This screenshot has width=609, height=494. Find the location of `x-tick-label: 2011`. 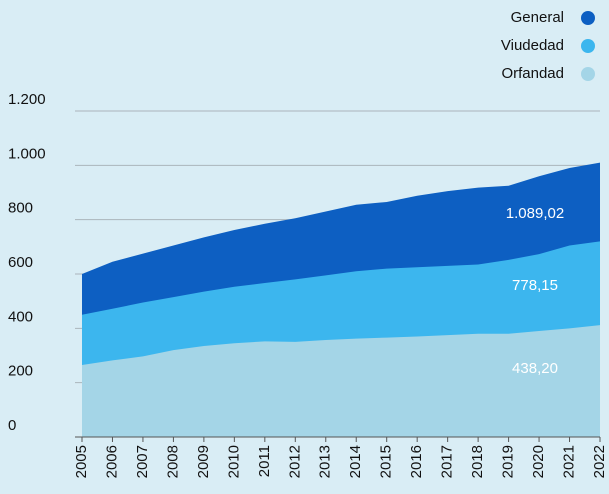

x-tick-label: 2011 is located at coordinates (264, 461).